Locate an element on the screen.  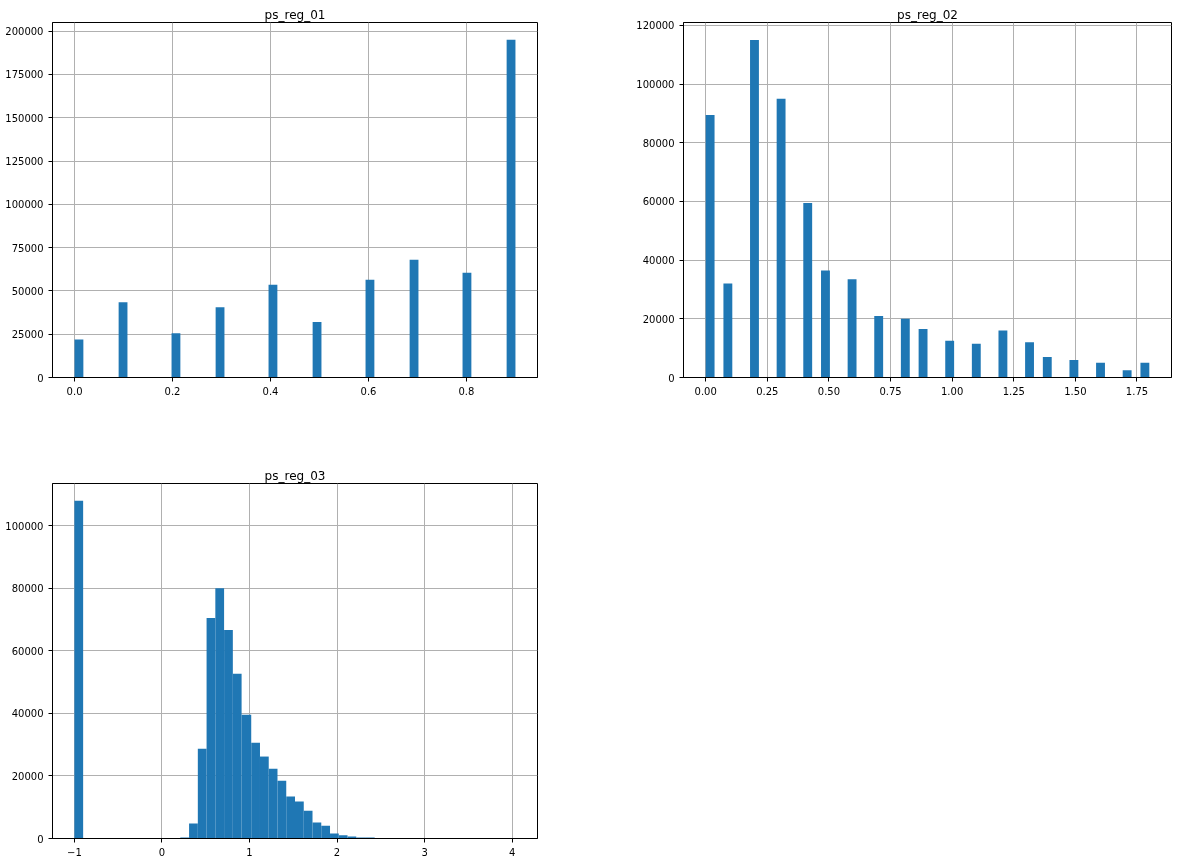
x-tick-label: 0.00 is located at coordinates (705, 391).